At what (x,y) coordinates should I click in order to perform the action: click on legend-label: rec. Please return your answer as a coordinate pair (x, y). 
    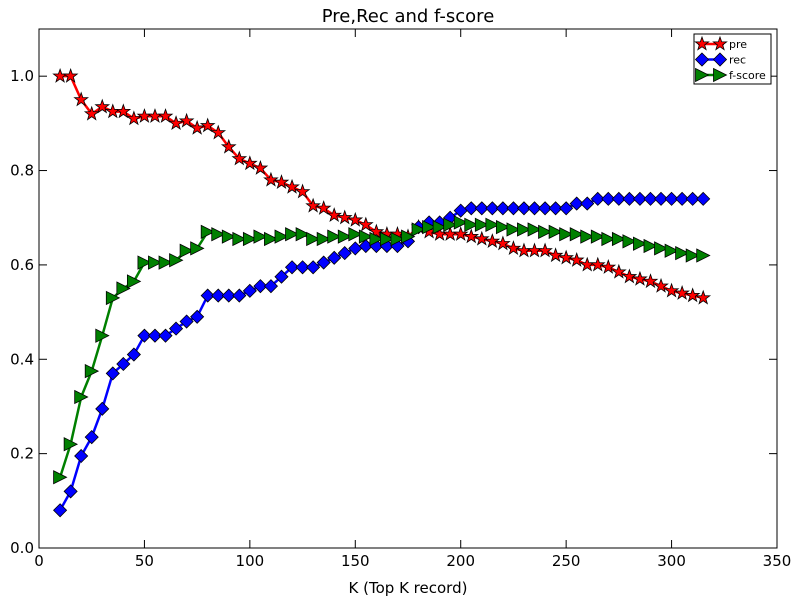
    Looking at the image, I should click on (737, 60).